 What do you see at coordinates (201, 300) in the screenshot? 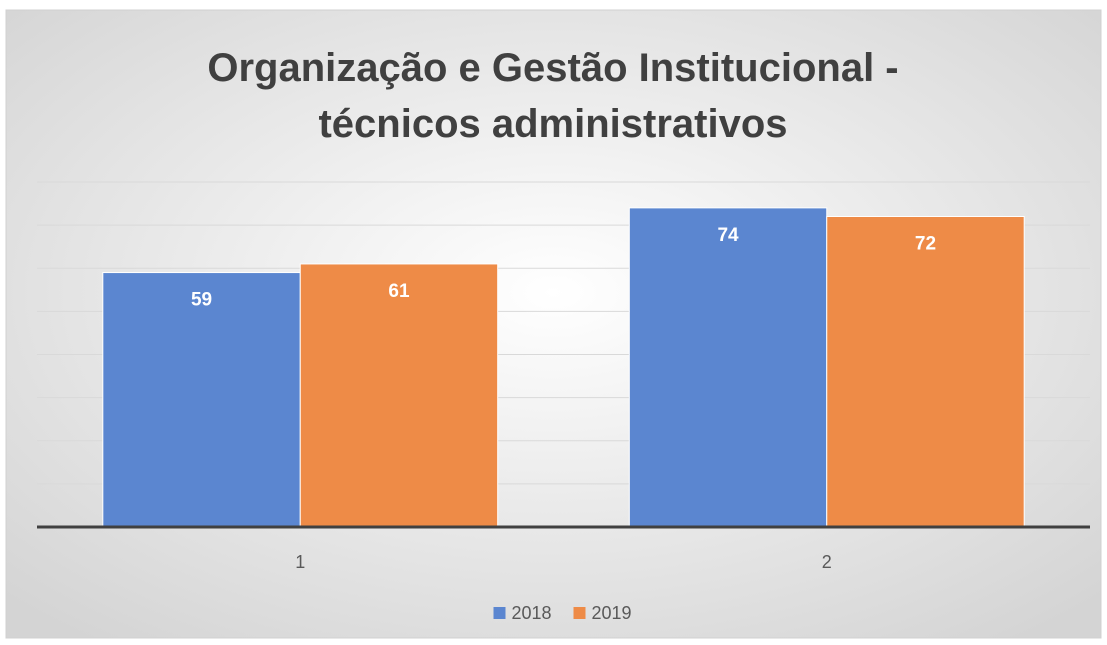
I see `data-label: 59` at bounding box center [201, 300].